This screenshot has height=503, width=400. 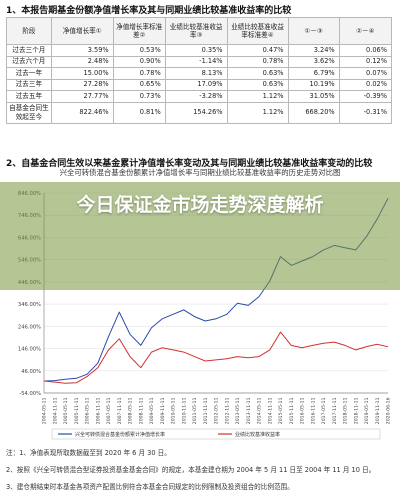 What do you see at coordinates (365, 50) in the screenshot?
I see `table-cell: 0.06%` at bounding box center [365, 50].